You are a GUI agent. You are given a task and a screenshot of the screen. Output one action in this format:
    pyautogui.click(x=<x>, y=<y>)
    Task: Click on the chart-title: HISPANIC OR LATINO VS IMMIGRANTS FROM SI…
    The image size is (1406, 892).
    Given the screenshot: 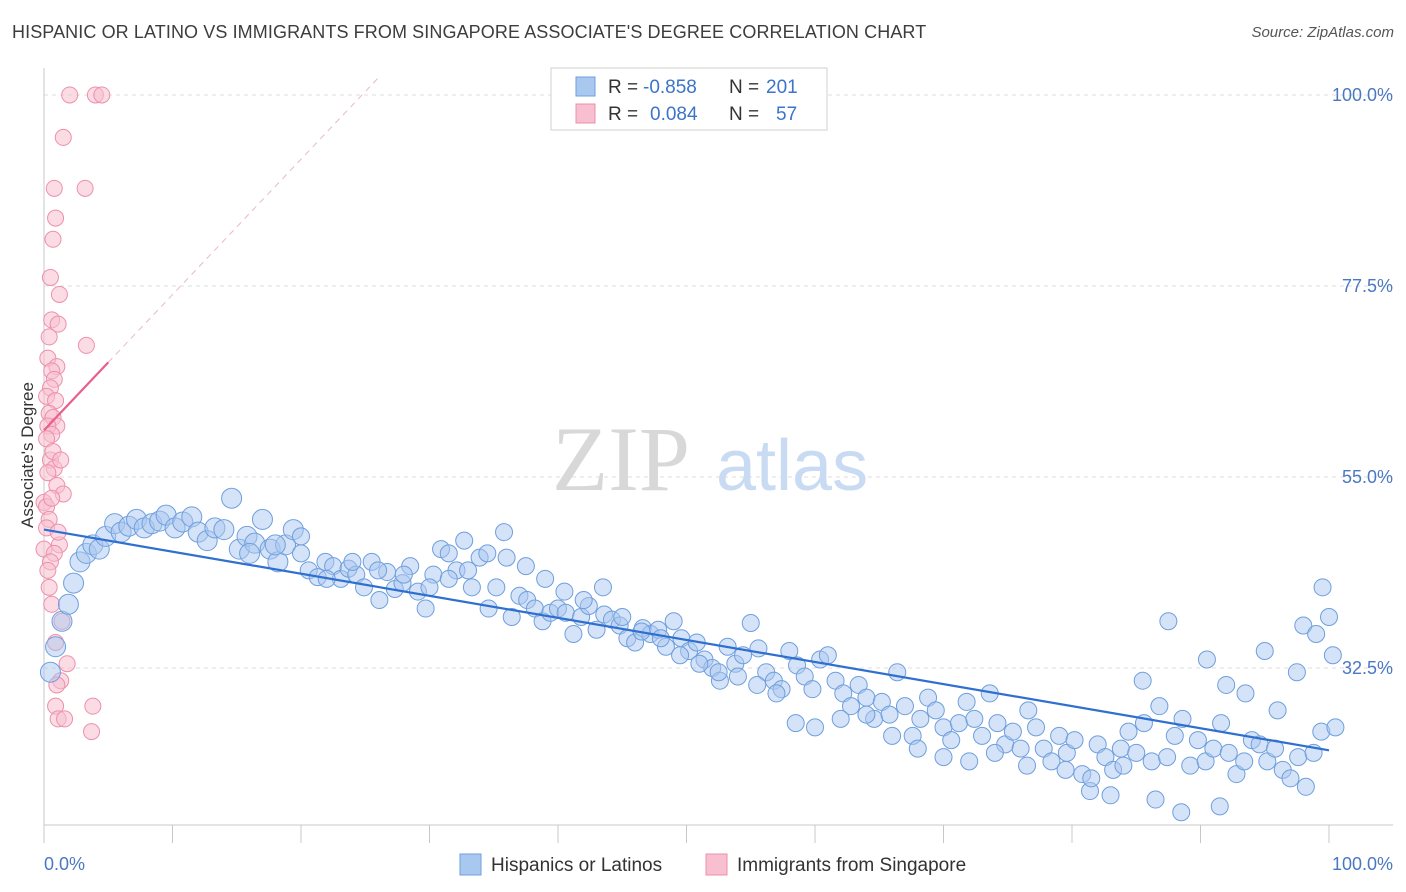 What is the action you would take?
    pyautogui.click(x=469, y=32)
    